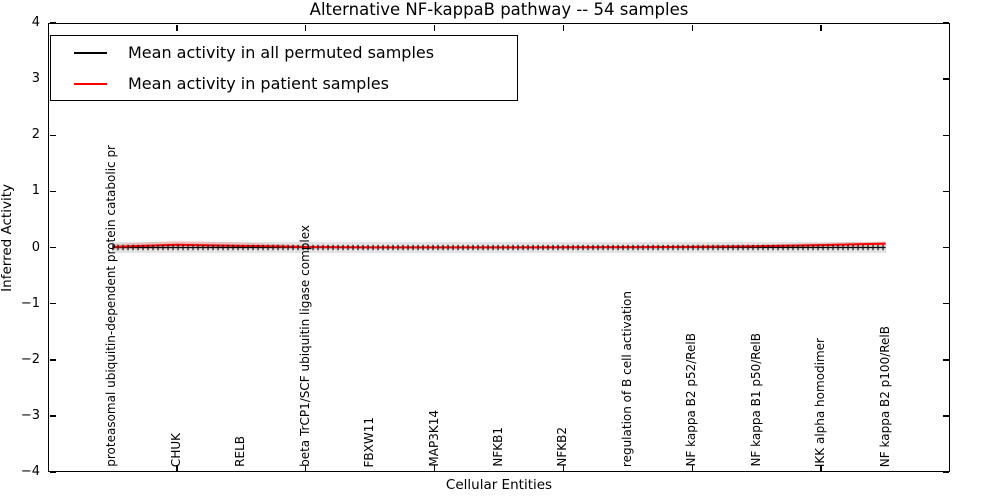  I want to click on x-category-label: NF kappa B2 p52/RelB, so click(691, 400).